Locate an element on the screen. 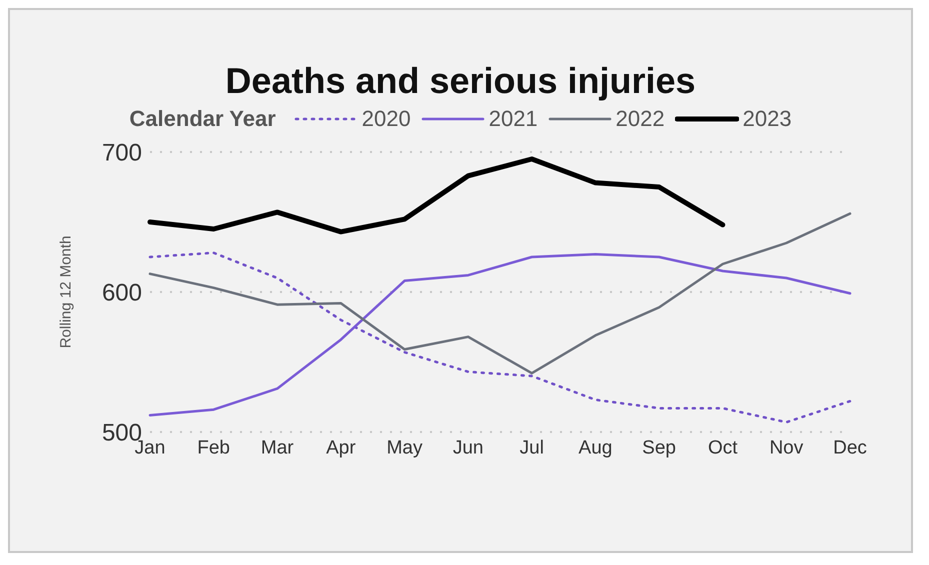  x-tick-label: Jun is located at coordinates (468, 447).